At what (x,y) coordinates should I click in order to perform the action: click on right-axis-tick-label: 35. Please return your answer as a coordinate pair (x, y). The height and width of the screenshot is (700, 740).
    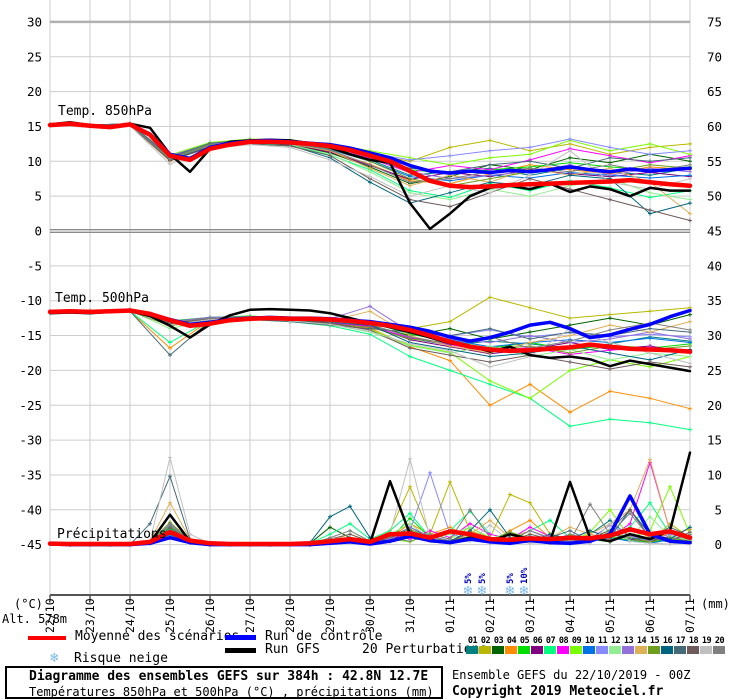
    Looking at the image, I should click on (714, 300).